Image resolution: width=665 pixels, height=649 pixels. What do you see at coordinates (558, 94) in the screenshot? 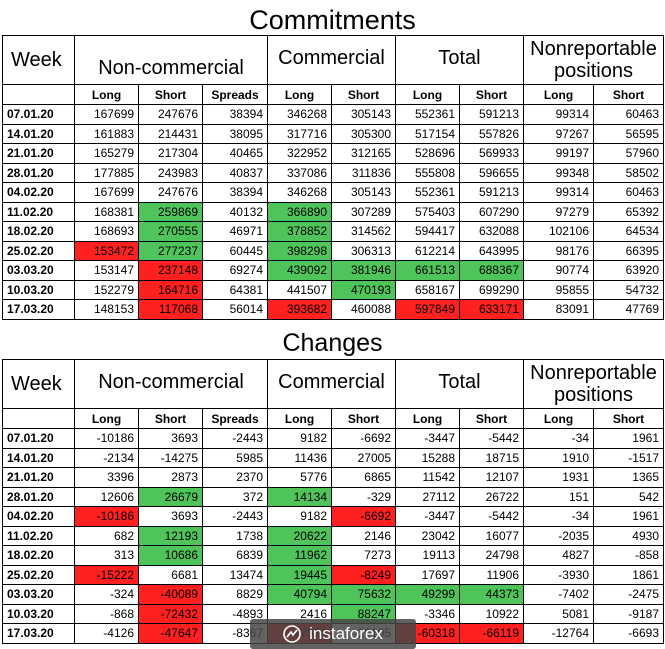
I see `nonreportable-long-header: Long` at bounding box center [558, 94].